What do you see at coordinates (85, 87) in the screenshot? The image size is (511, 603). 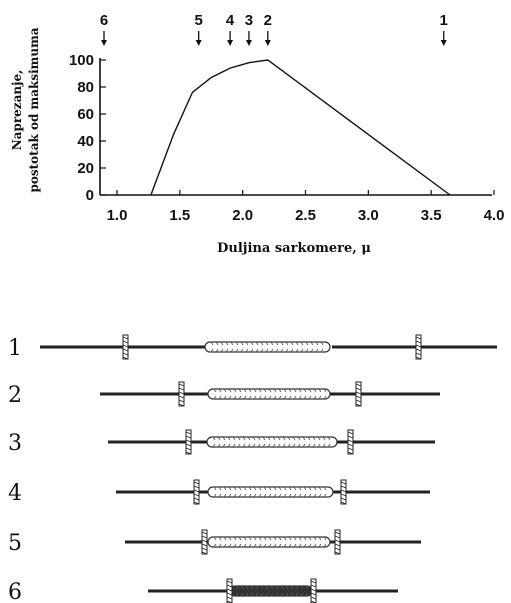 I see `y-tick-label: 80` at bounding box center [85, 87].